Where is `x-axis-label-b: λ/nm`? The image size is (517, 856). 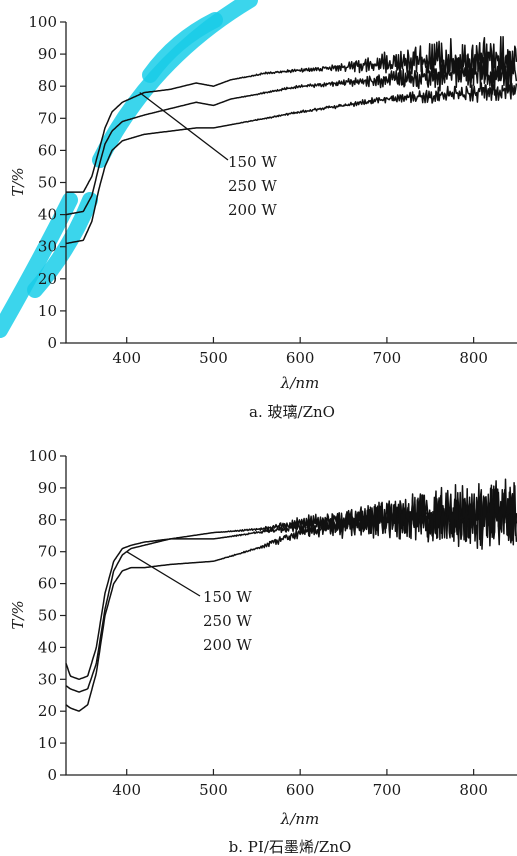
x-axis-label-b: λ/nm is located at coordinates (299, 819).